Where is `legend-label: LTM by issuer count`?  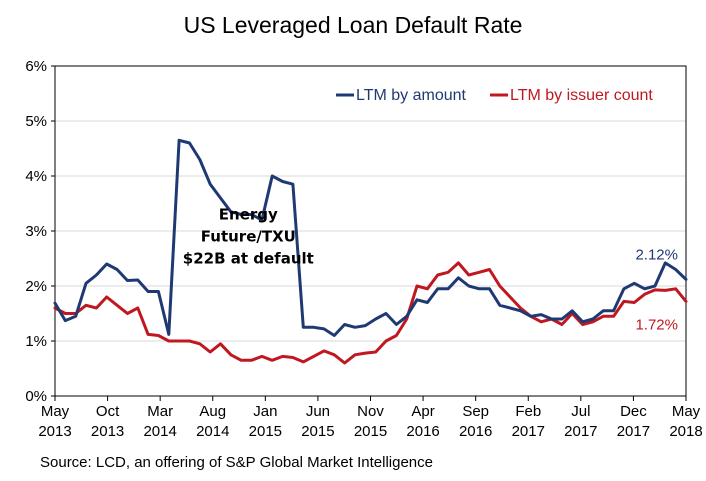 legend-label: LTM by issuer count is located at coordinates (581, 95).